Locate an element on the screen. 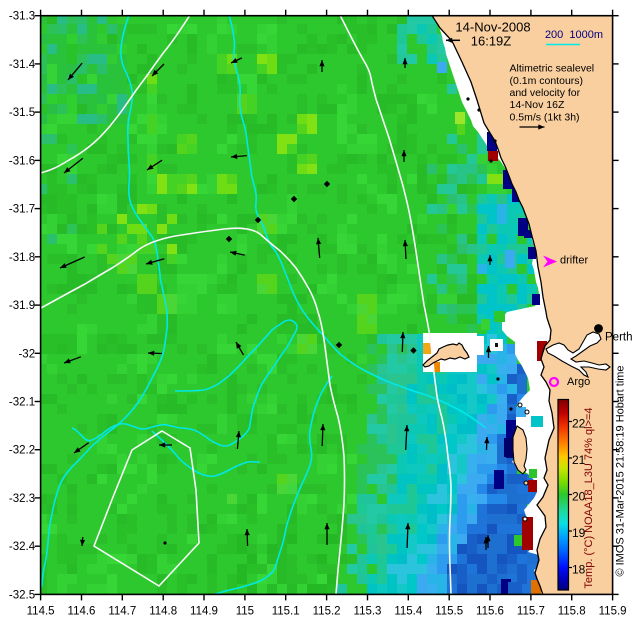  svg-text: -31.7 is located at coordinates (22, 210).